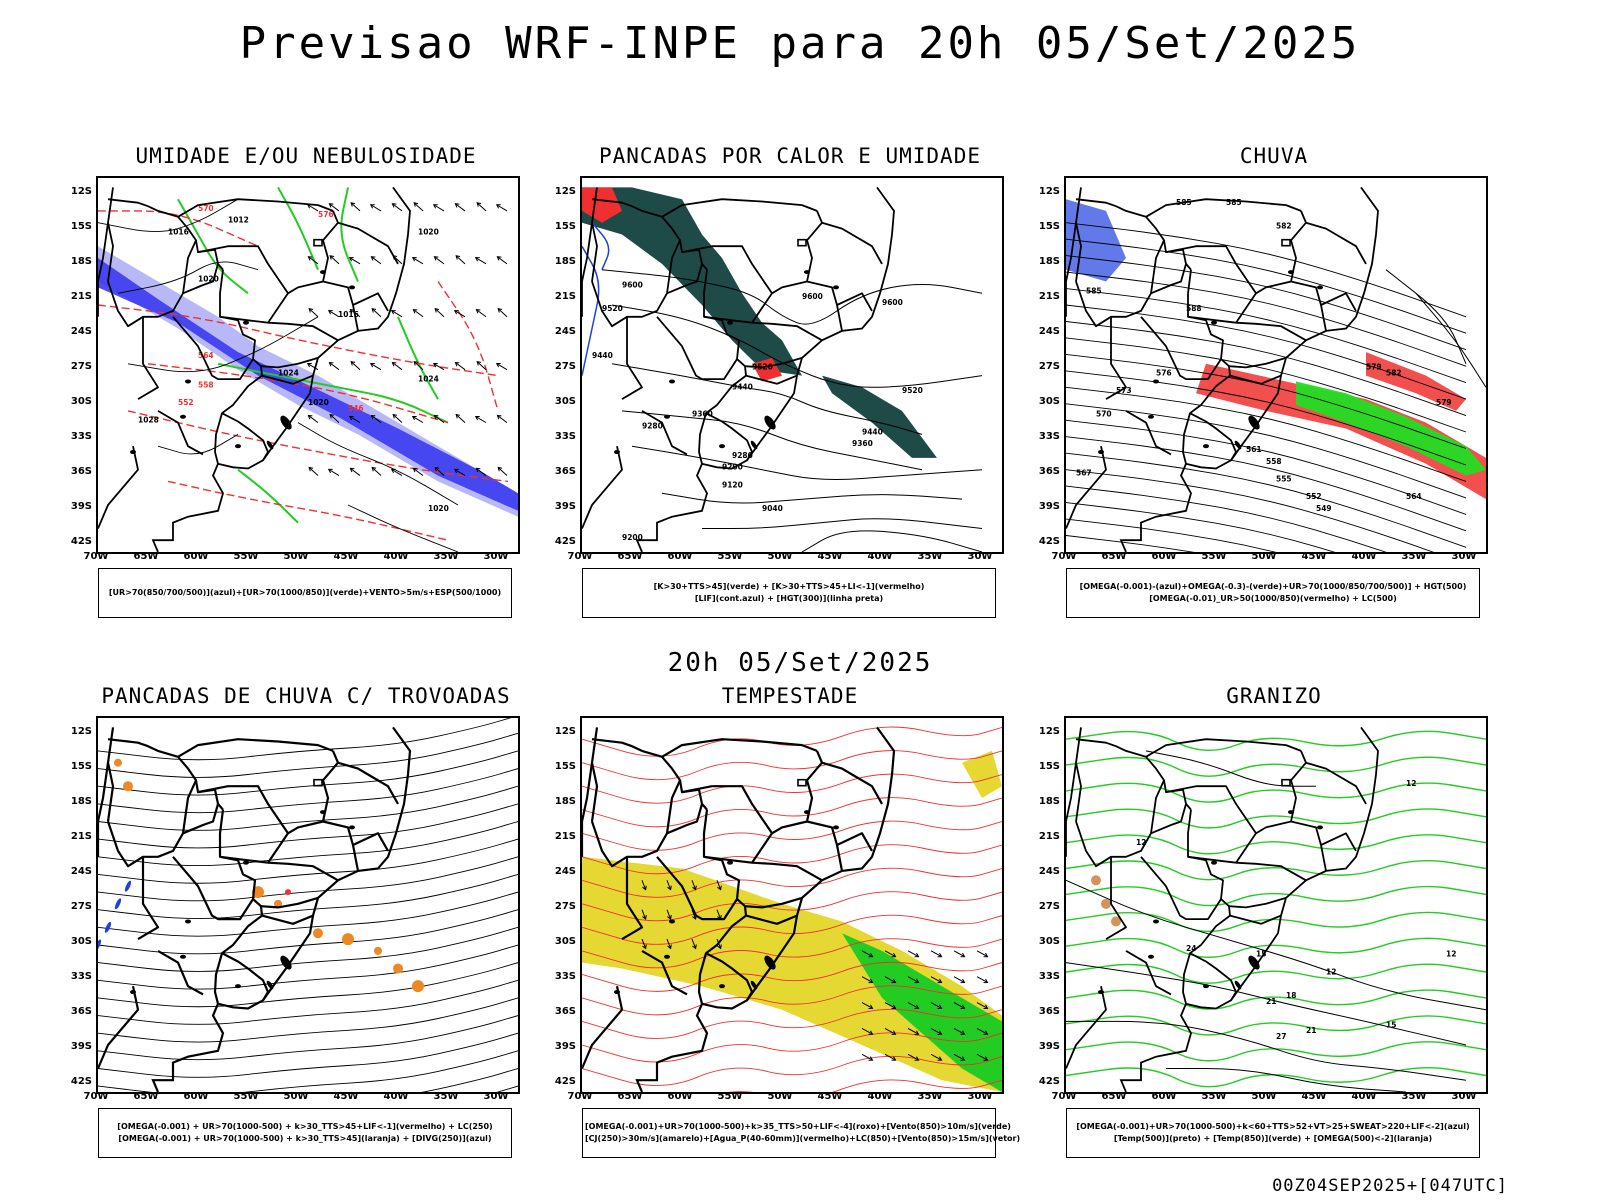 The image size is (1600, 1200). What do you see at coordinates (872, 431) in the screenshot?
I see `contour-label: 9440` at bounding box center [872, 431].